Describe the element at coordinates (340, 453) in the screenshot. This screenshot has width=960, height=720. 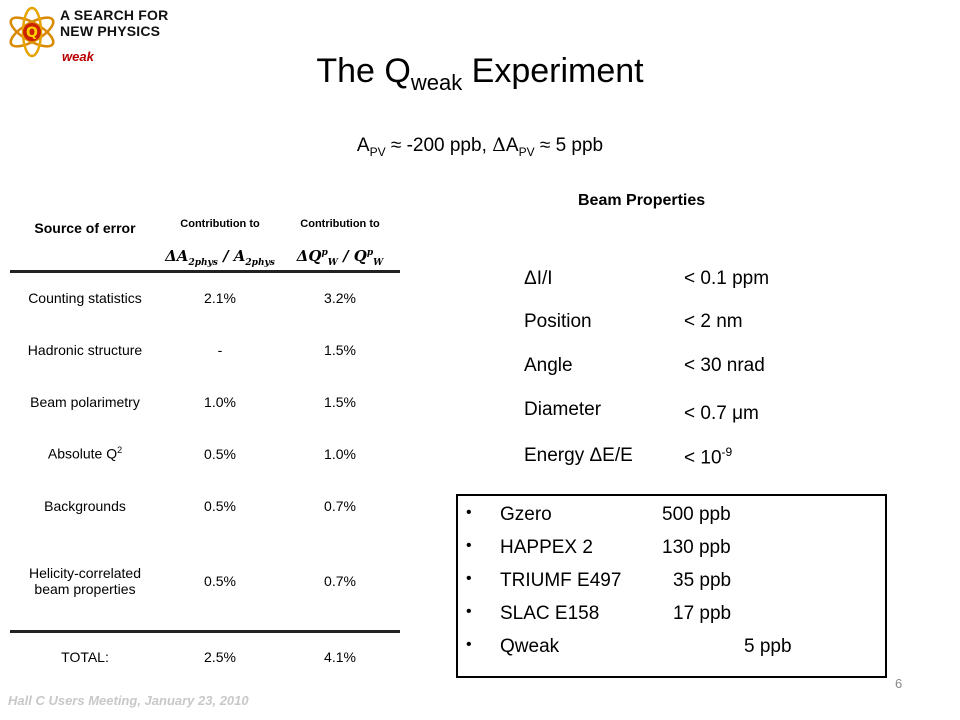
I see `row-c2: 1.0%` at that location.